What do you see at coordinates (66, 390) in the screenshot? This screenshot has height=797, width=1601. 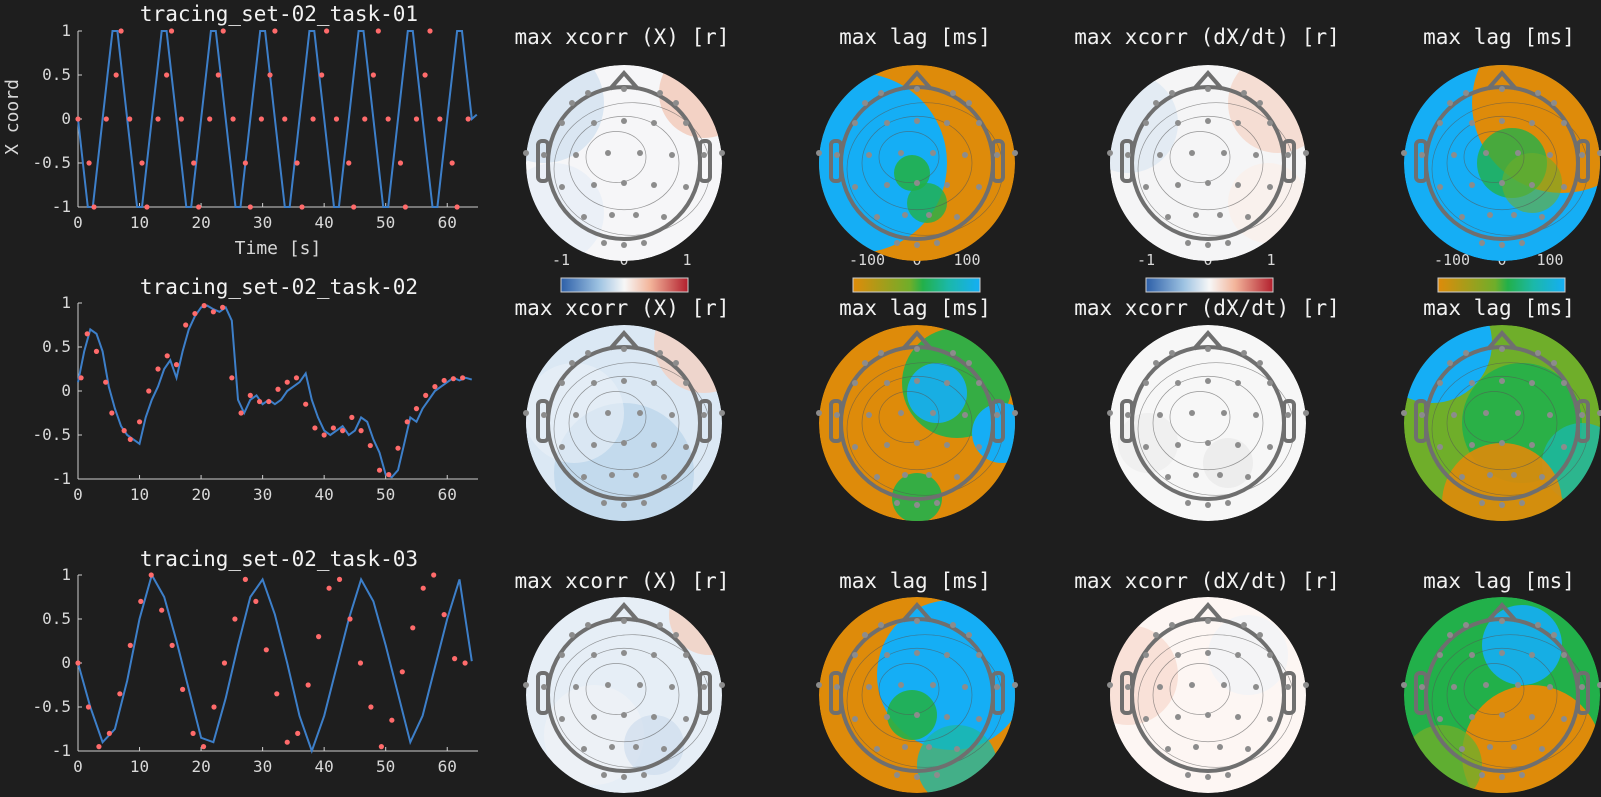 I see `y-tick-label: 0` at bounding box center [66, 390].